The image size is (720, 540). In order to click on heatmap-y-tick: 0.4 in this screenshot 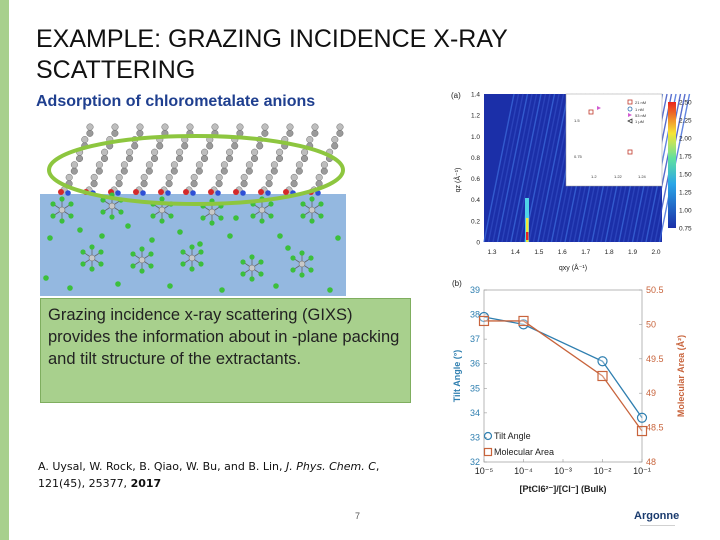, I will do `click(475, 200)`.